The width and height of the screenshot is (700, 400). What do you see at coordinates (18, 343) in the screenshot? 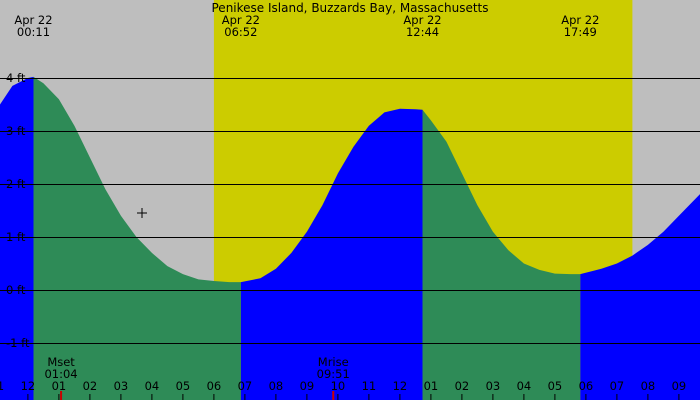
I see `y-tick-label: -1 ft` at bounding box center [18, 343].